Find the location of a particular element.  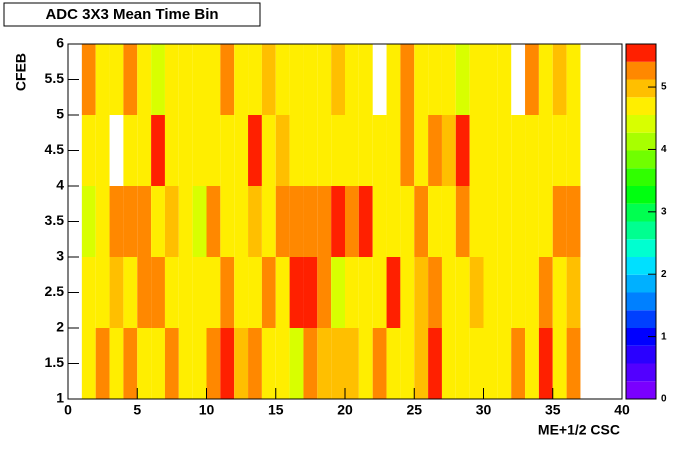

y-axis-label: CFEB is located at coordinates (21, 72).